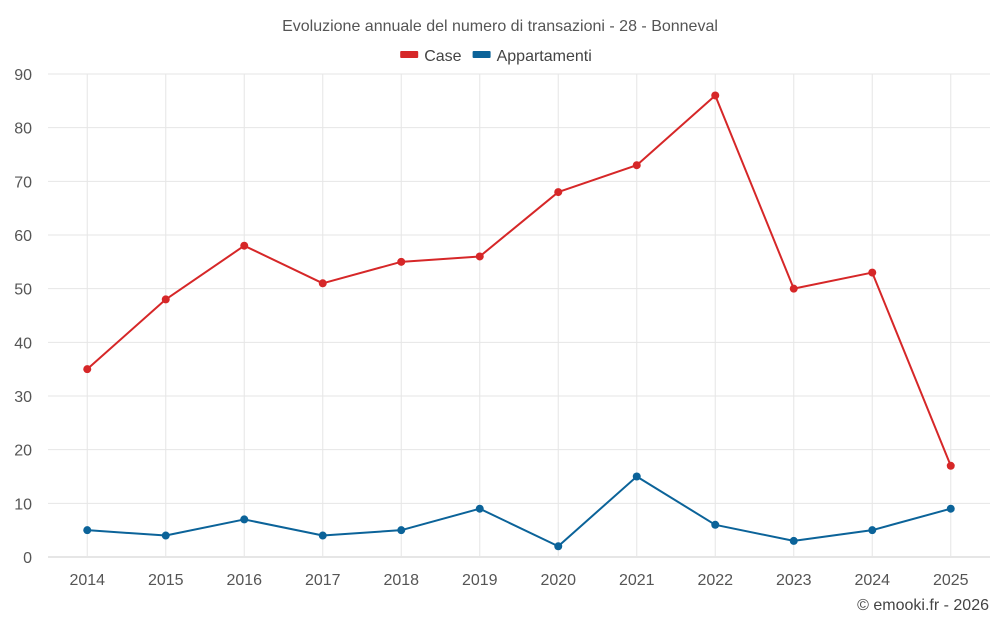 The width and height of the screenshot is (1000, 625). I want to click on x-tick-label: 2025, so click(951, 580).